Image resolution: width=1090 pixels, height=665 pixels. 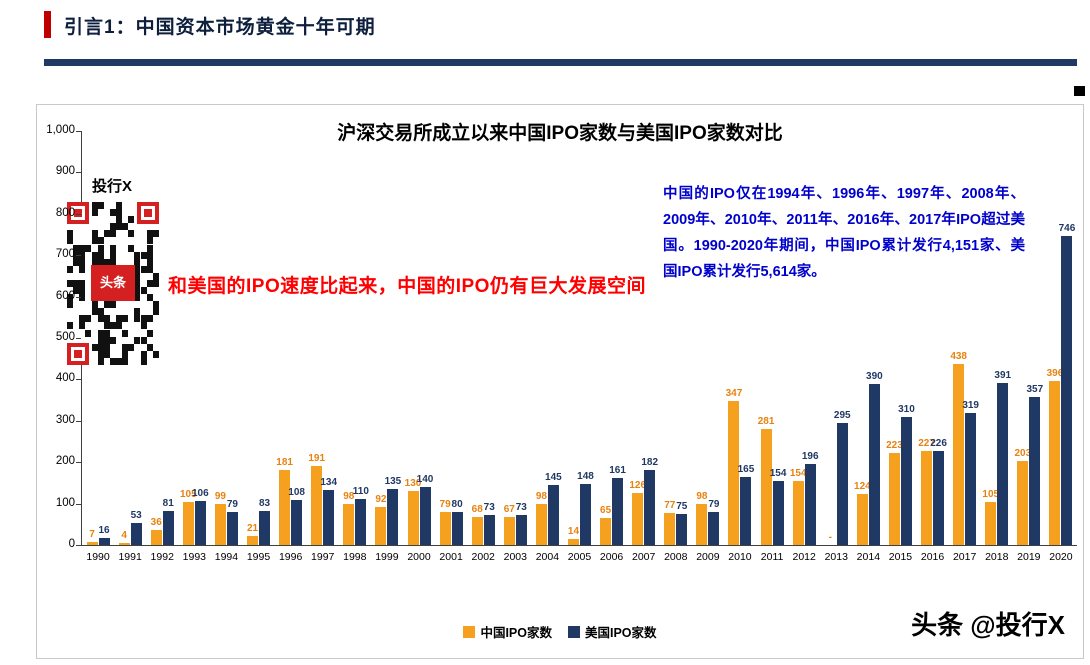 What do you see at coordinates (868, 338) in the screenshot?
I see `bar-group-2014: 124 390` at bounding box center [868, 338].